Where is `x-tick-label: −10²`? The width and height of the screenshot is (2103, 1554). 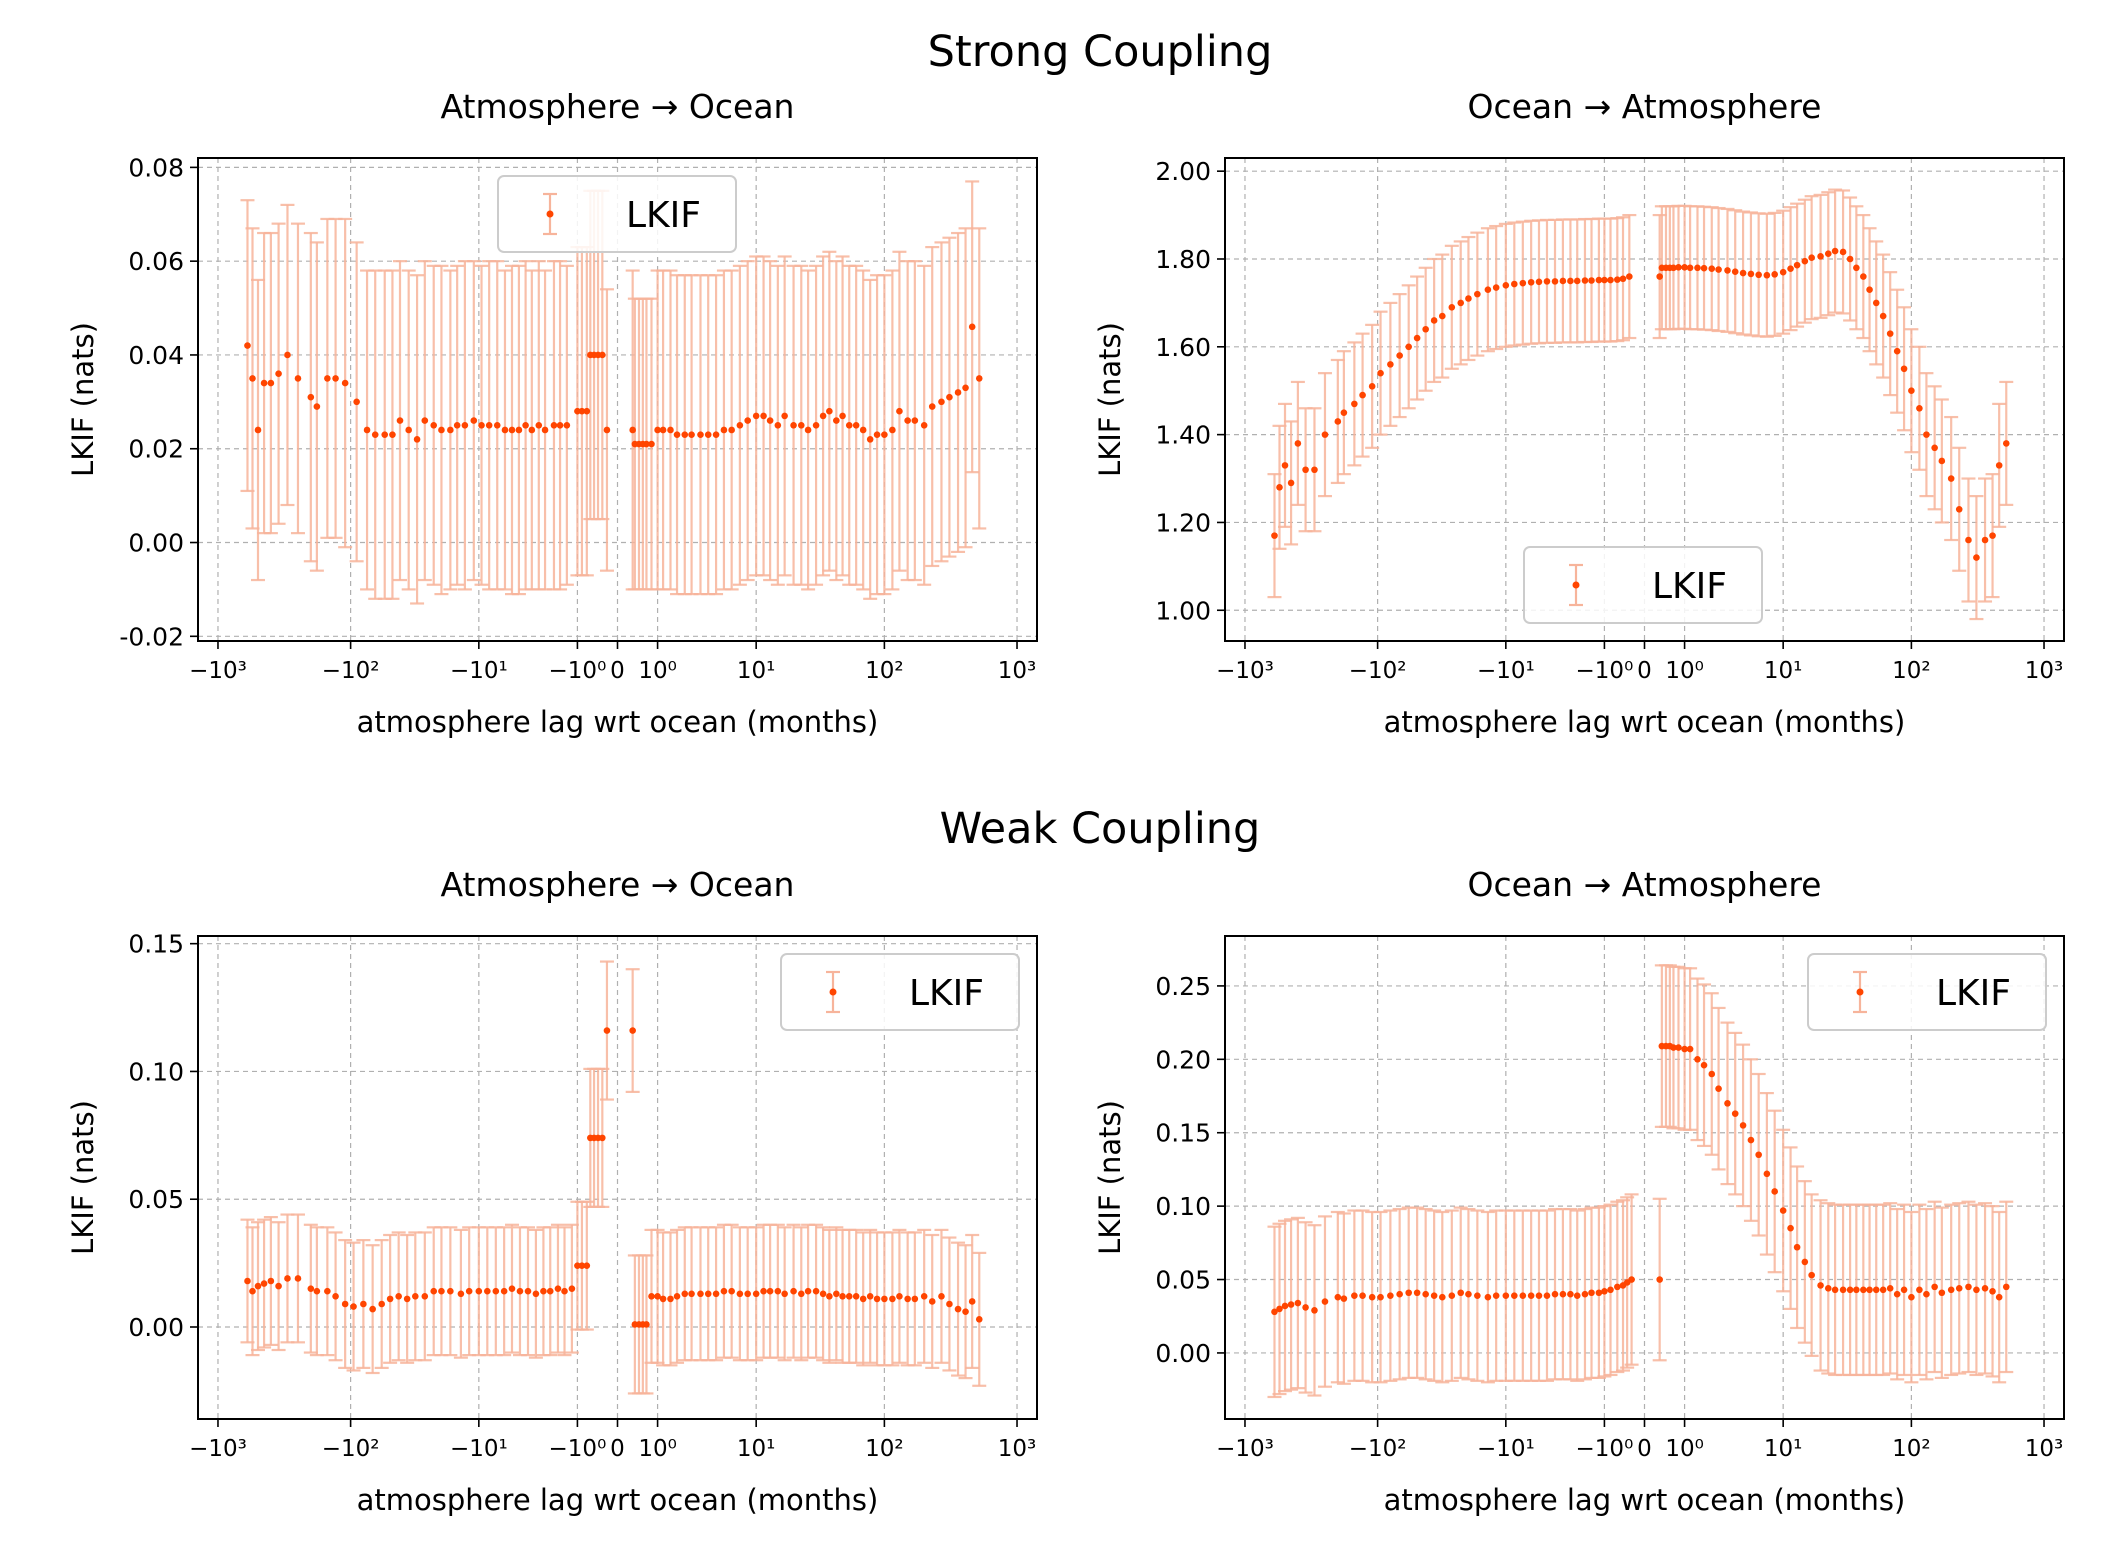
x-tick-label: −10² is located at coordinates (351, 1449).